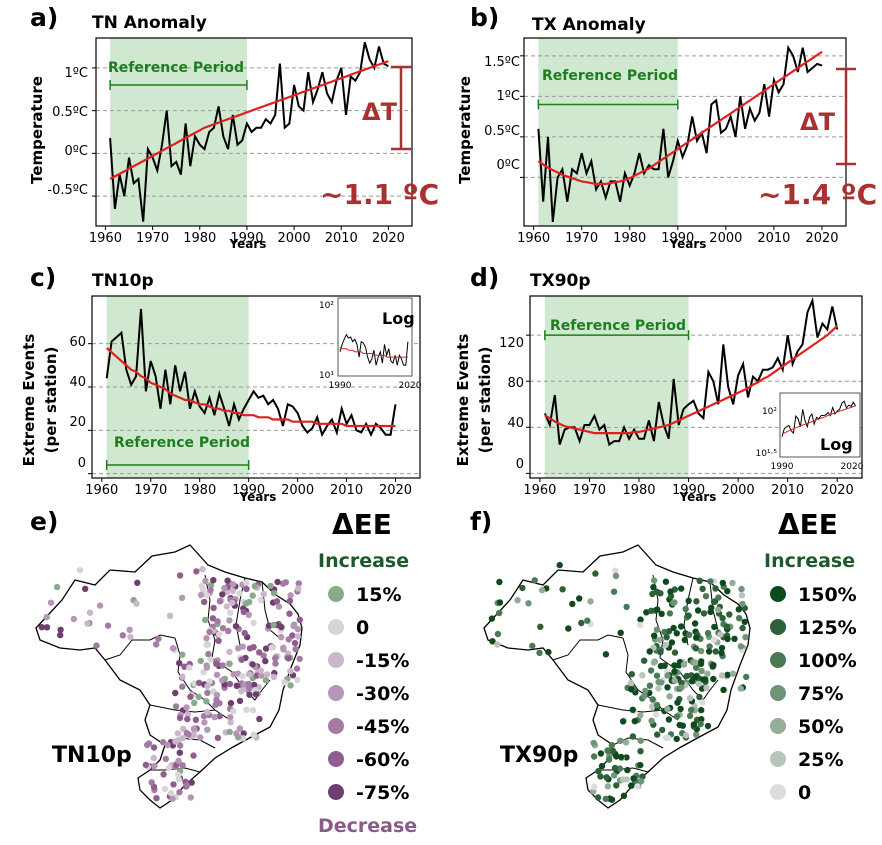 The height and width of the screenshot is (845, 882). I want to click on reference-band, so click(178, 132).